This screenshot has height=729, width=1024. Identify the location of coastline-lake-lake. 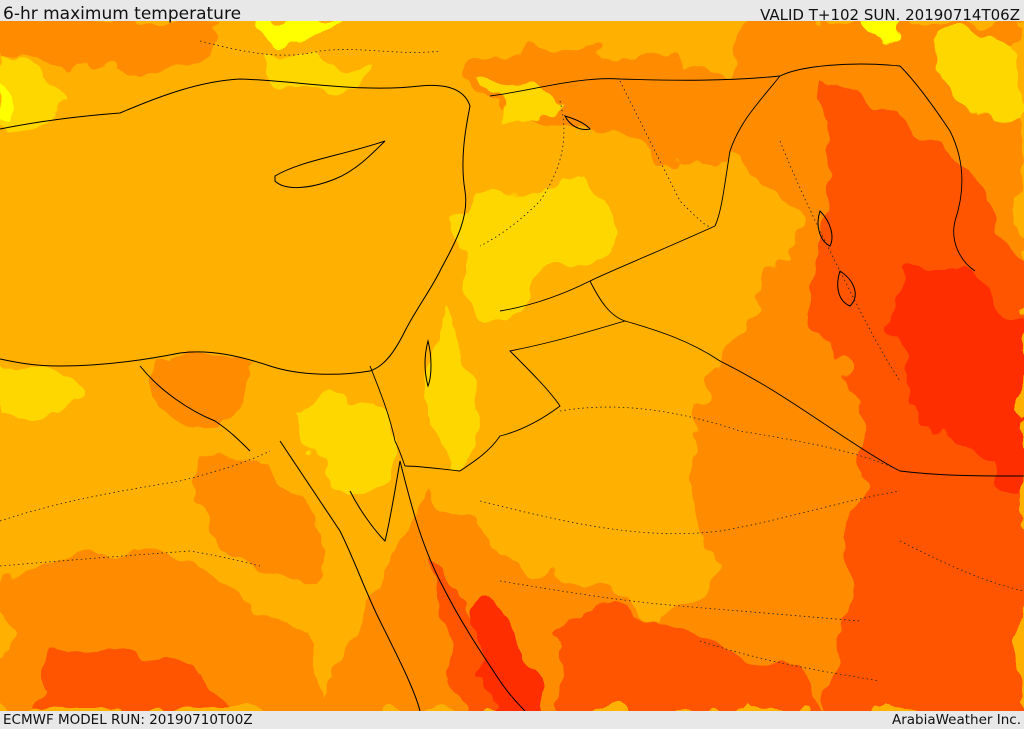
(846, 288).